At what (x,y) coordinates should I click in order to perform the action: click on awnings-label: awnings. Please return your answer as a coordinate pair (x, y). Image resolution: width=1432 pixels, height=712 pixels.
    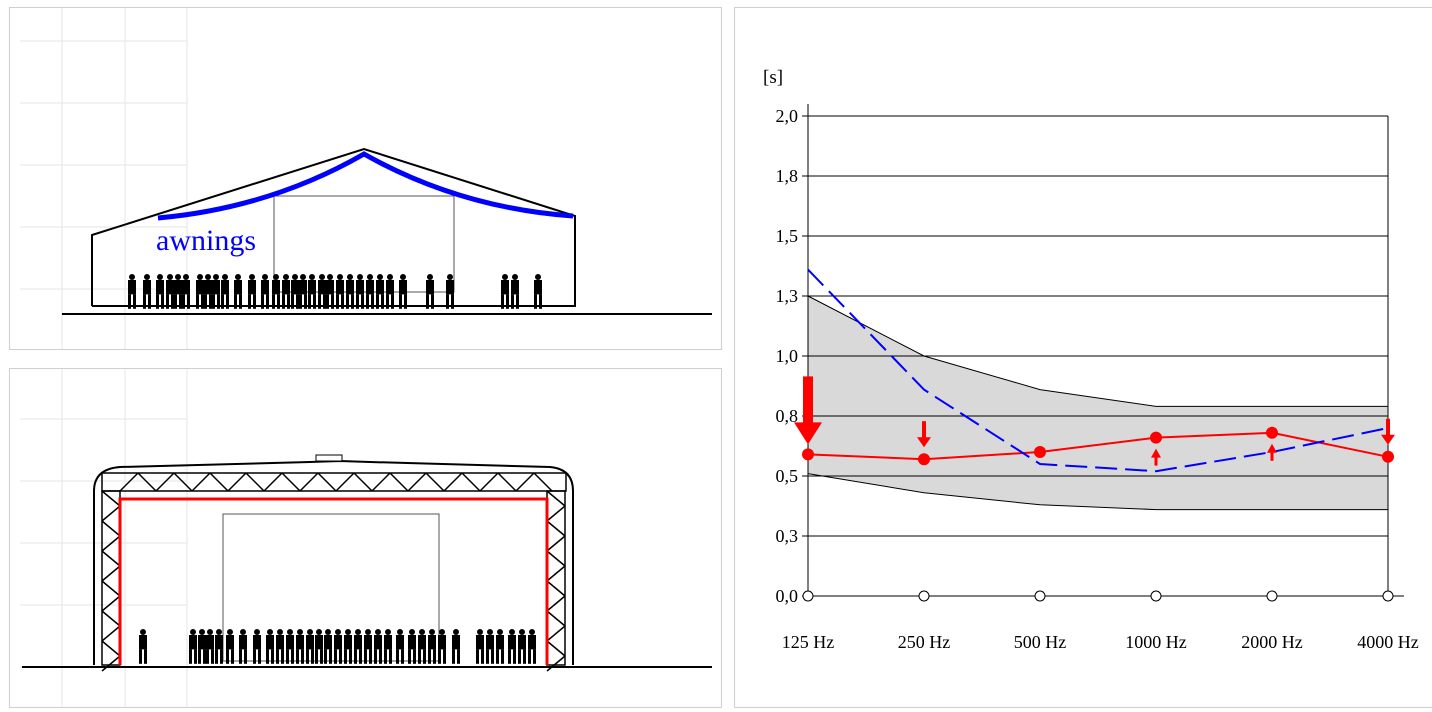
    Looking at the image, I should click on (206, 240).